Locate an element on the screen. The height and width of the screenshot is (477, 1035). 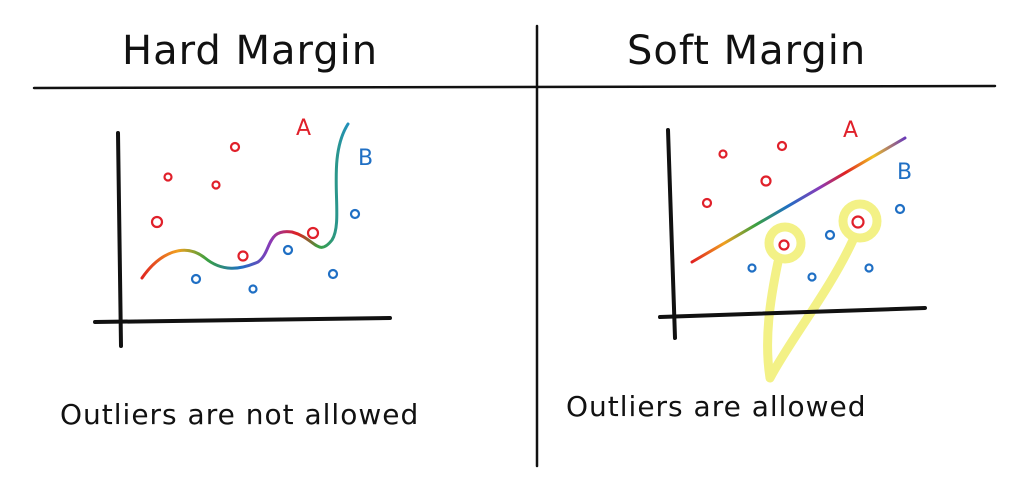
hard-margin-plot is located at coordinates (242, 235).